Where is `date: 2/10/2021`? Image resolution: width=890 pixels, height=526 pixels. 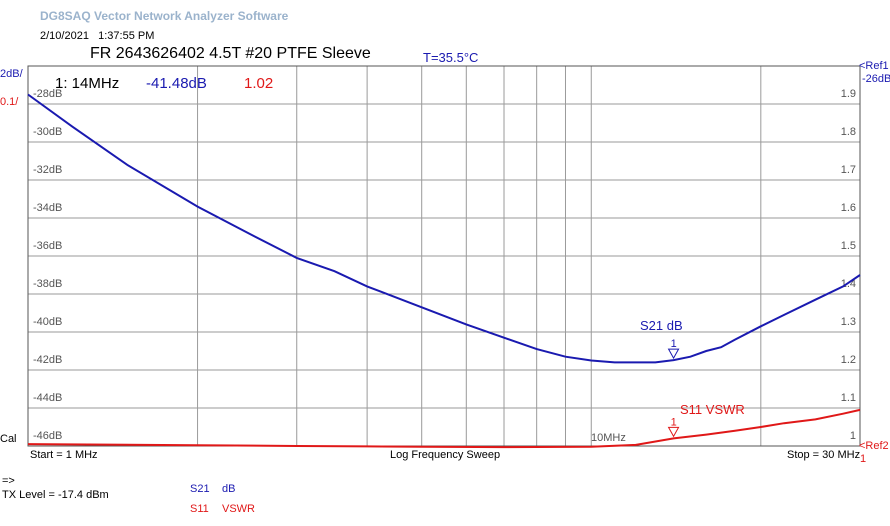
date: 2/10/2021 is located at coordinates (64, 36).